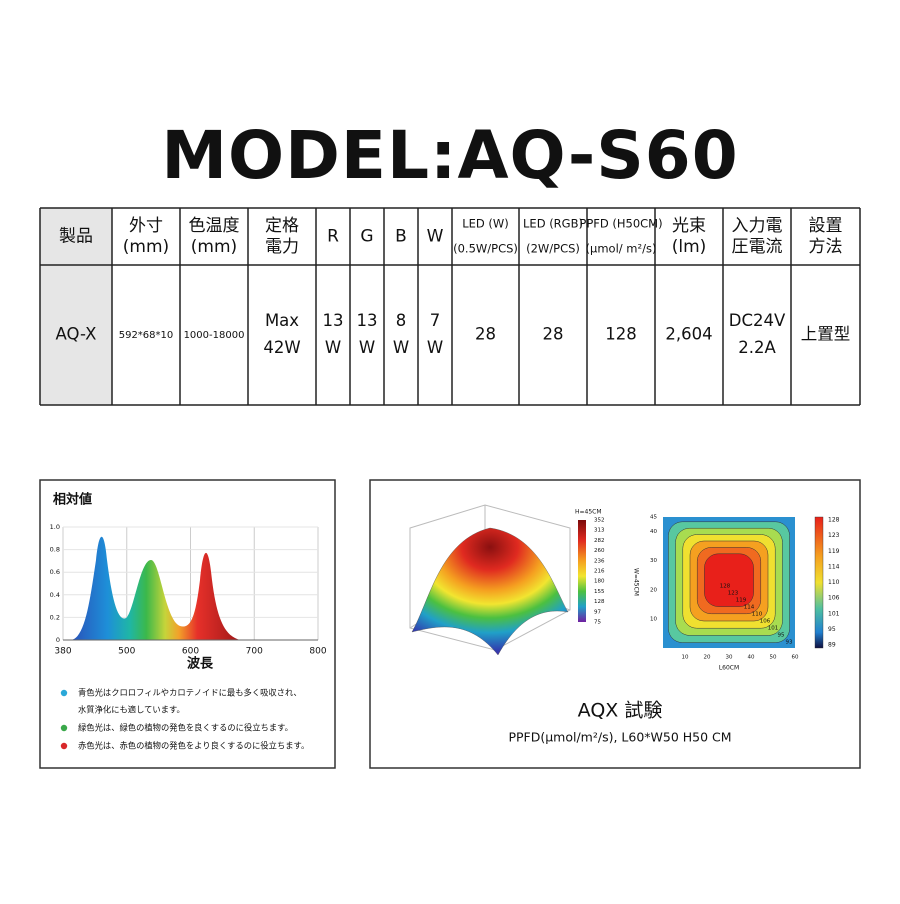  I want to click on y-tick-label: 0.8, so click(55, 550).